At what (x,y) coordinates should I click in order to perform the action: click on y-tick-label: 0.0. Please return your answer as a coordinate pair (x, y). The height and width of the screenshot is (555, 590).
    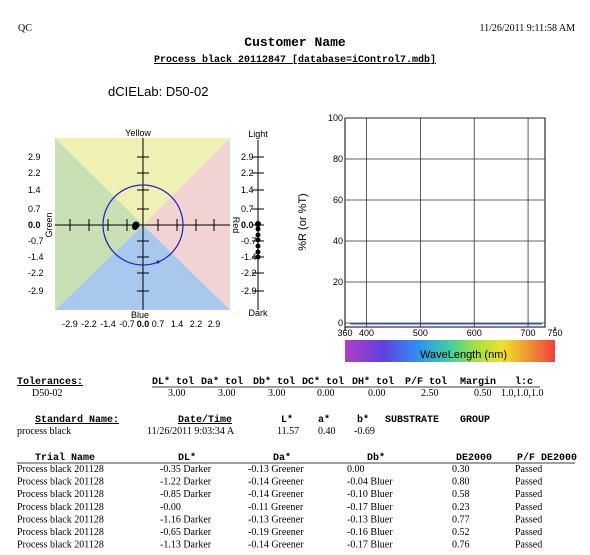
    Looking at the image, I should click on (34, 225).